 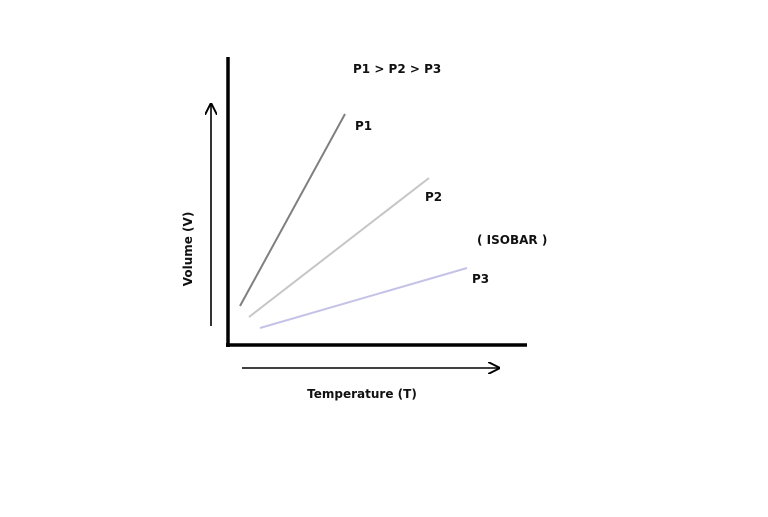 What do you see at coordinates (397, 69) in the screenshot?
I see `pressure-condition: P1 > P2 > P3` at bounding box center [397, 69].